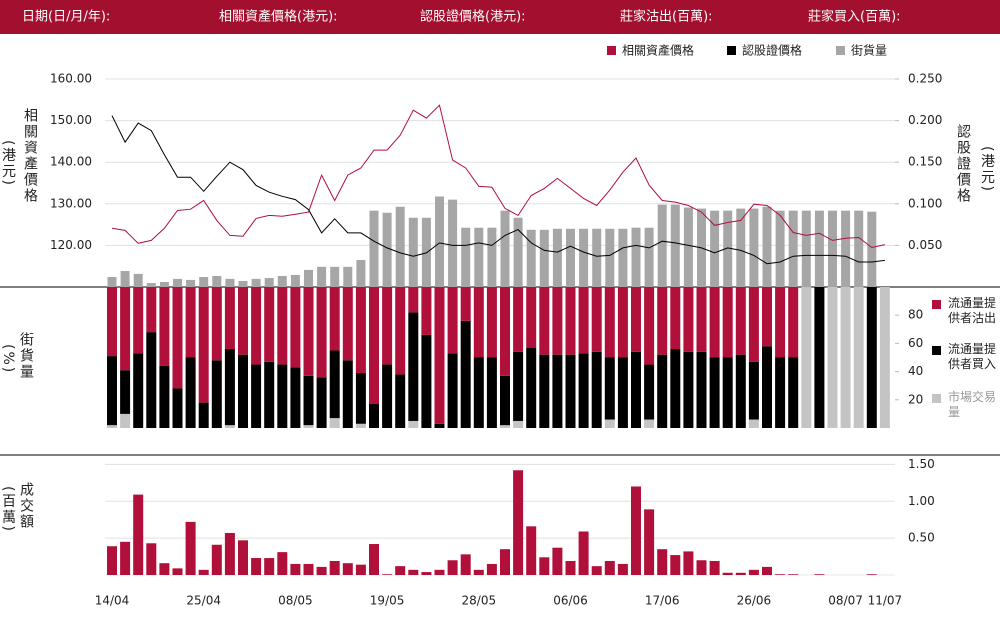 This screenshot has width=1000, height=620. I want to click on legend-label: 流通量提供者買入, so click(972, 356).